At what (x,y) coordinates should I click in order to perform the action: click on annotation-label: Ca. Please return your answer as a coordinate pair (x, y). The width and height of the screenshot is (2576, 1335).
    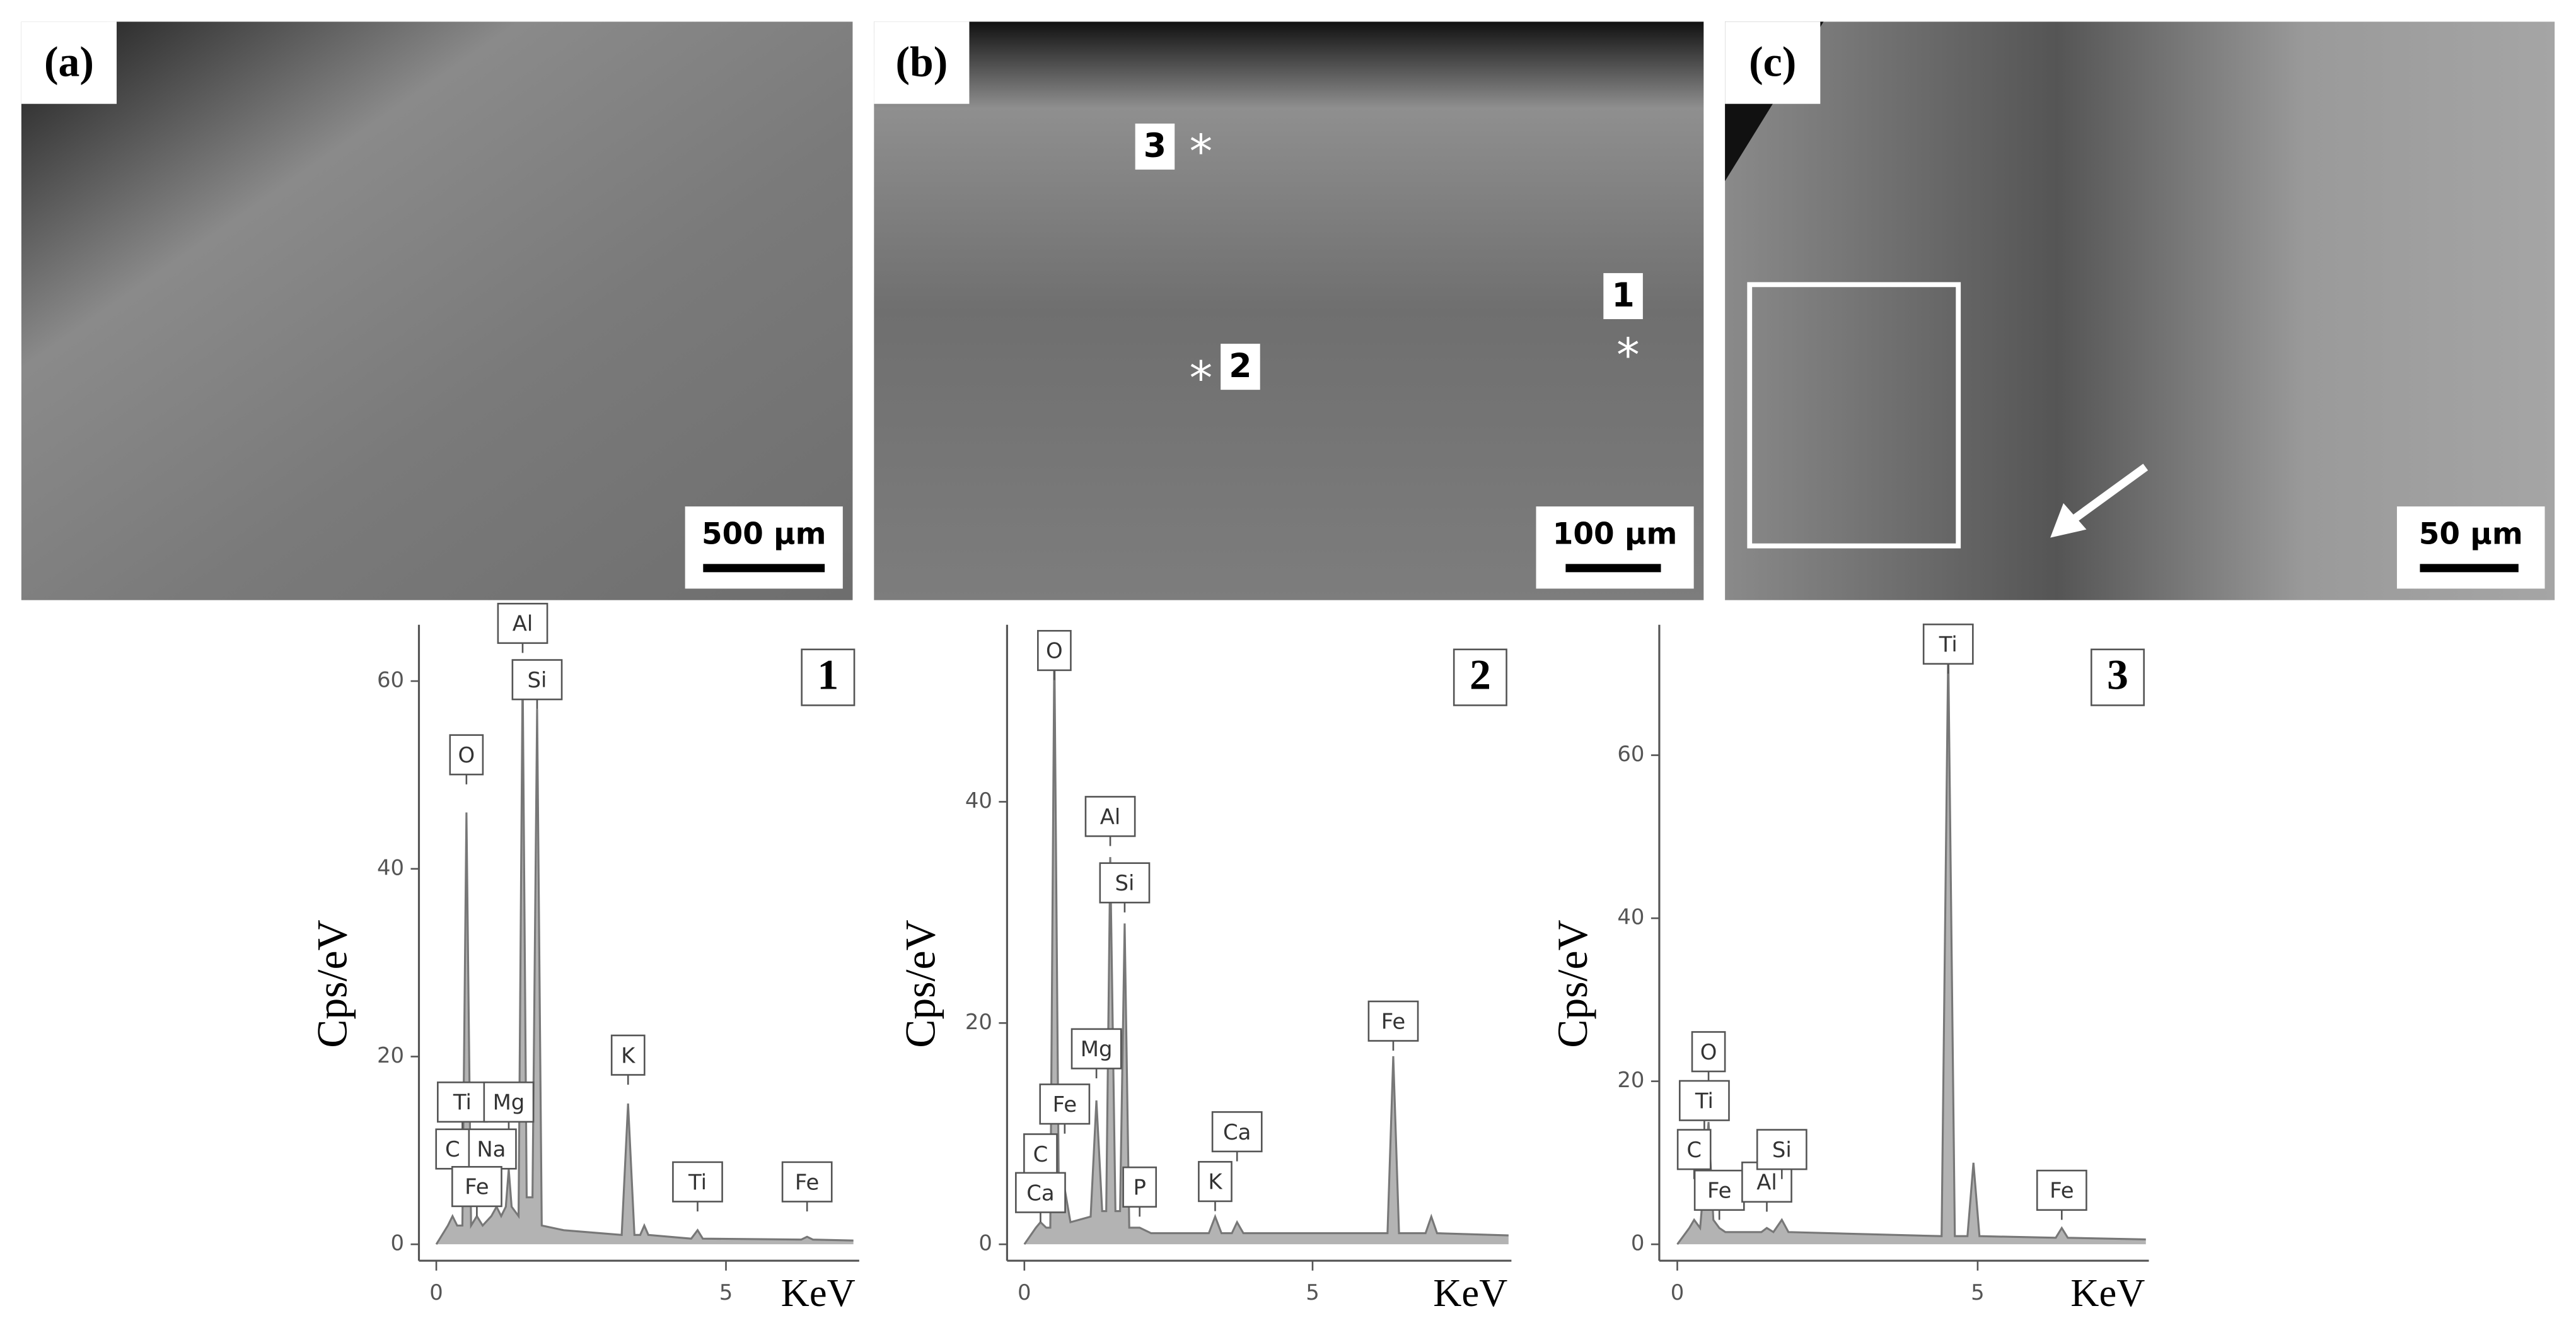
    Looking at the image, I should click on (1040, 1193).